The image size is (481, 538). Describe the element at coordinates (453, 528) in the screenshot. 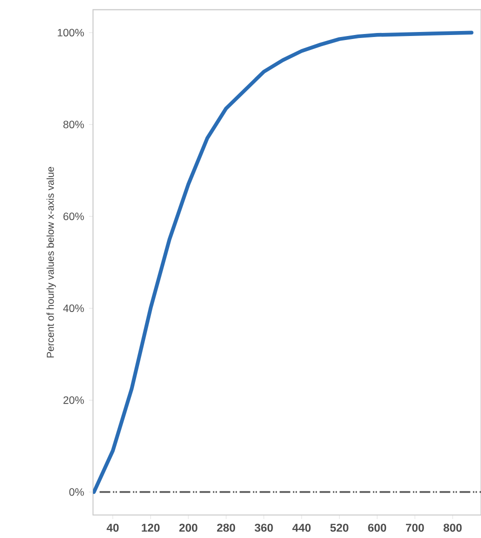

I see `x-tick-label: 800` at that location.